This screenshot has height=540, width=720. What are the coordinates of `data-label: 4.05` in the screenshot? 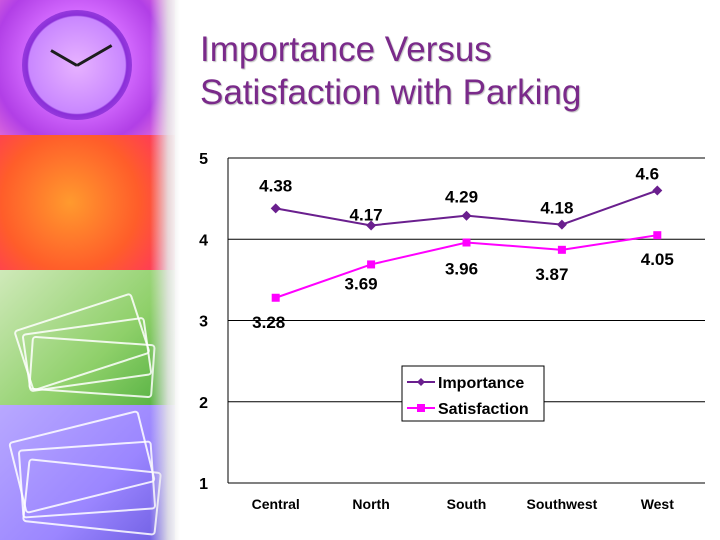 It's located at (657, 259).